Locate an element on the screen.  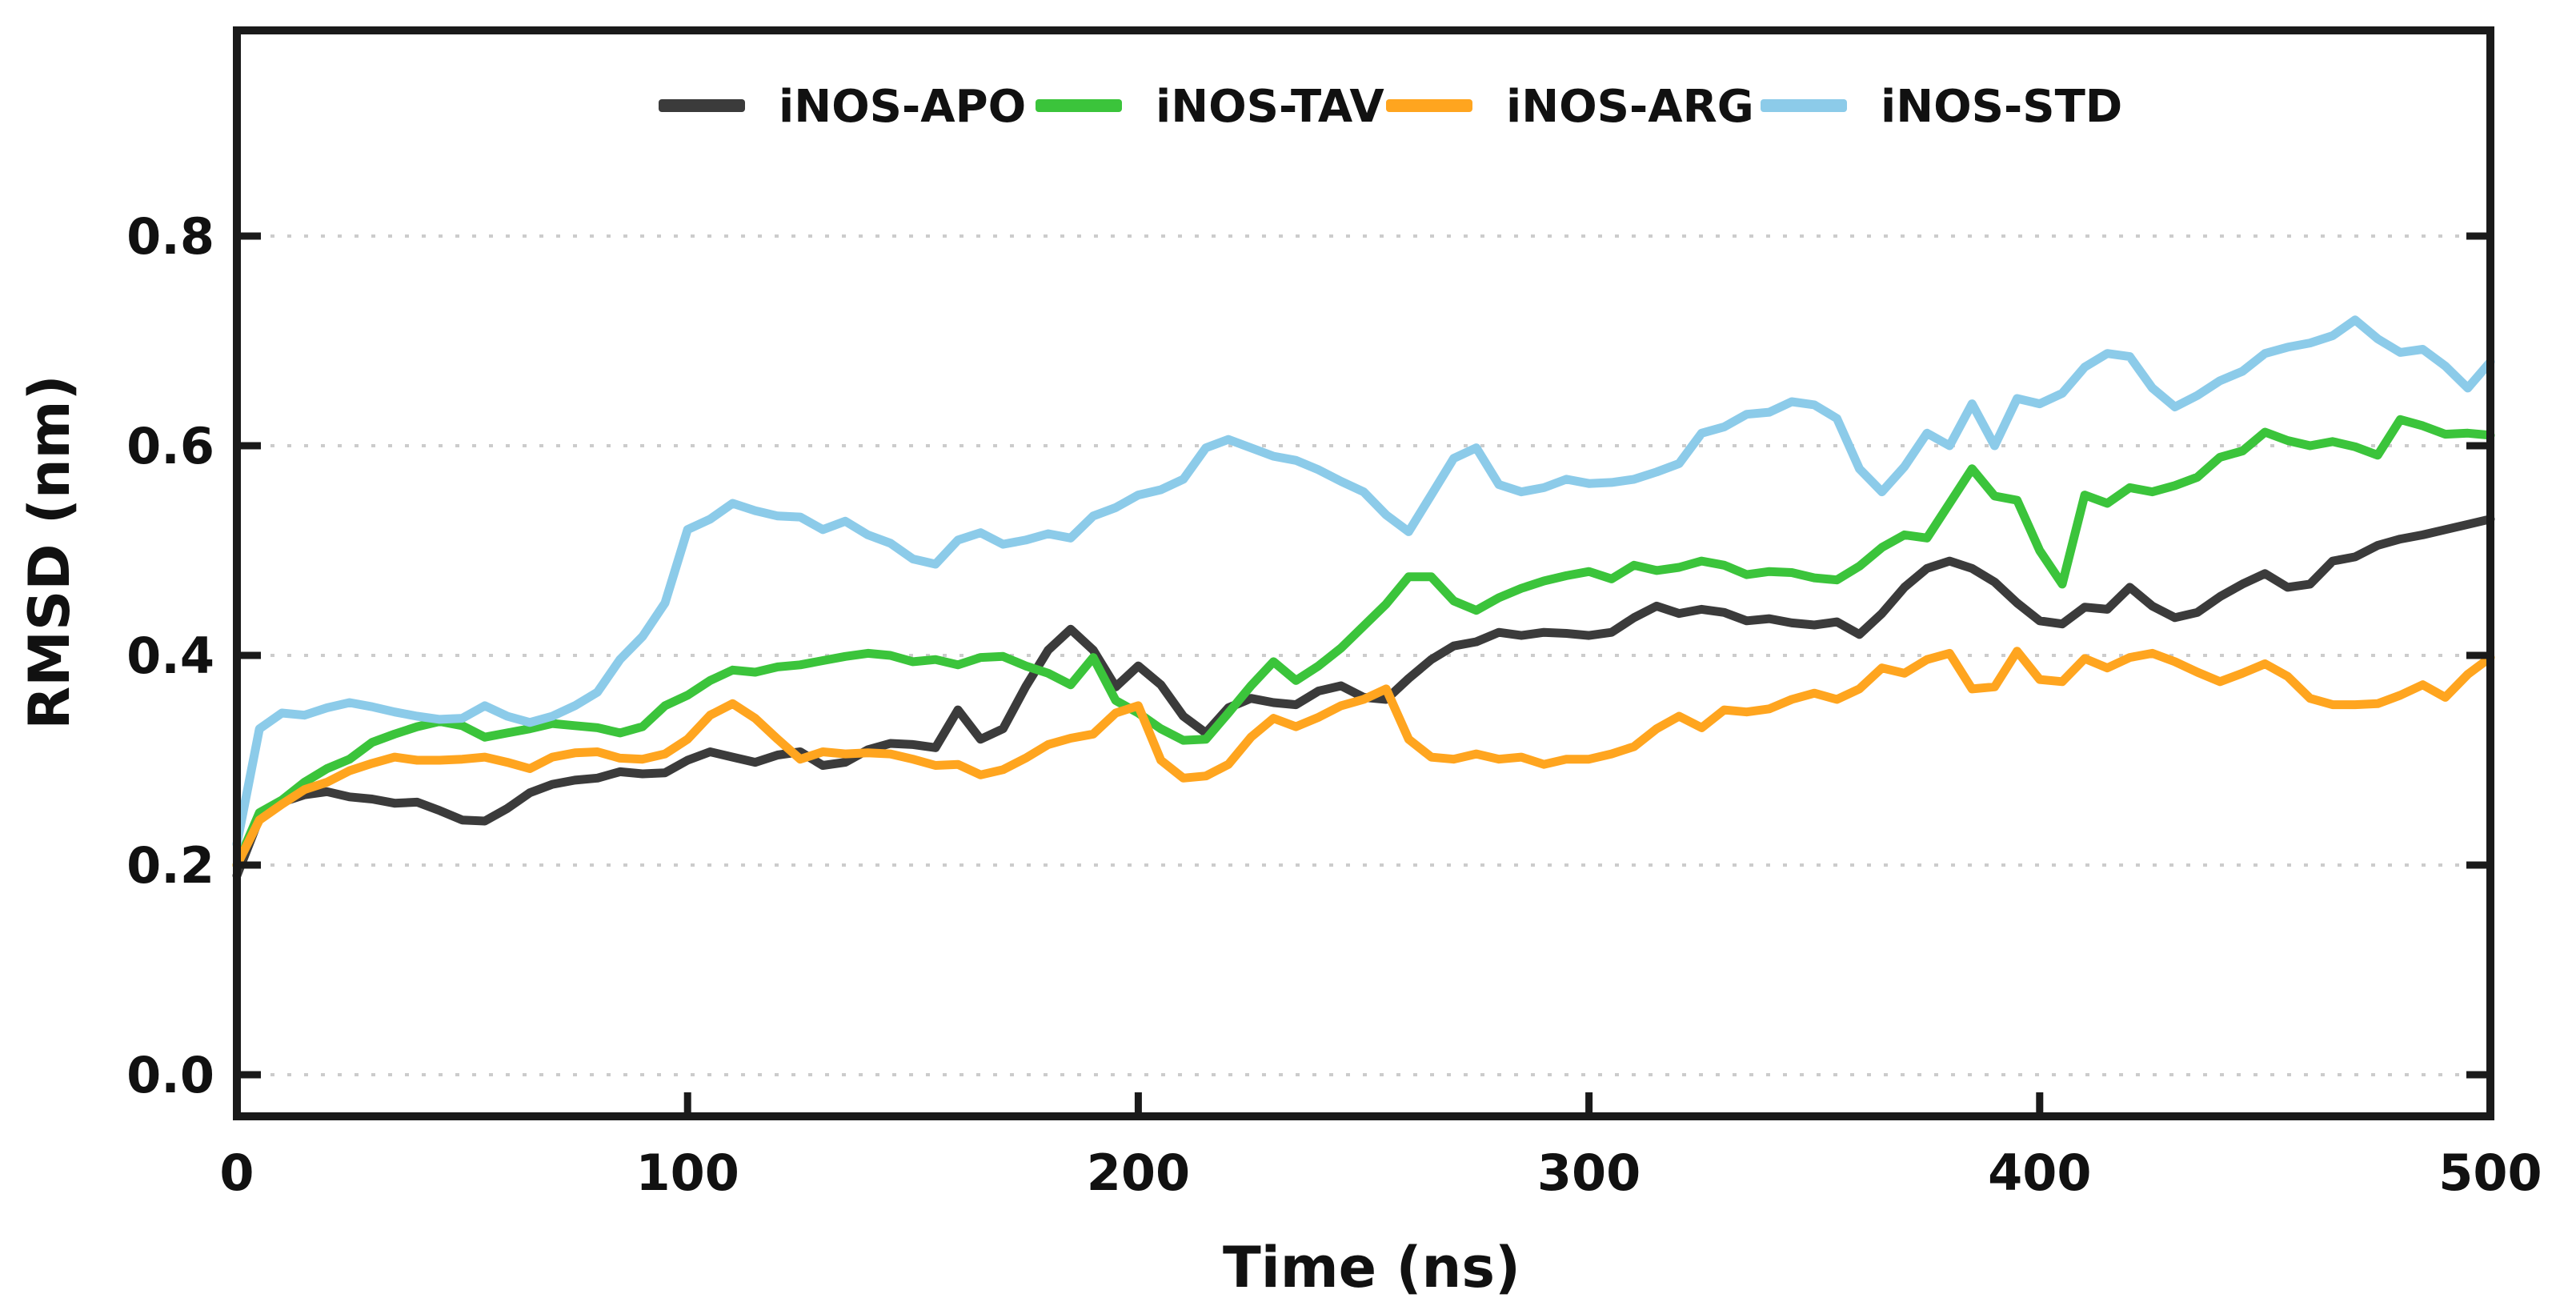
y-tick-label-0.8: 0.8 is located at coordinates (170, 236).